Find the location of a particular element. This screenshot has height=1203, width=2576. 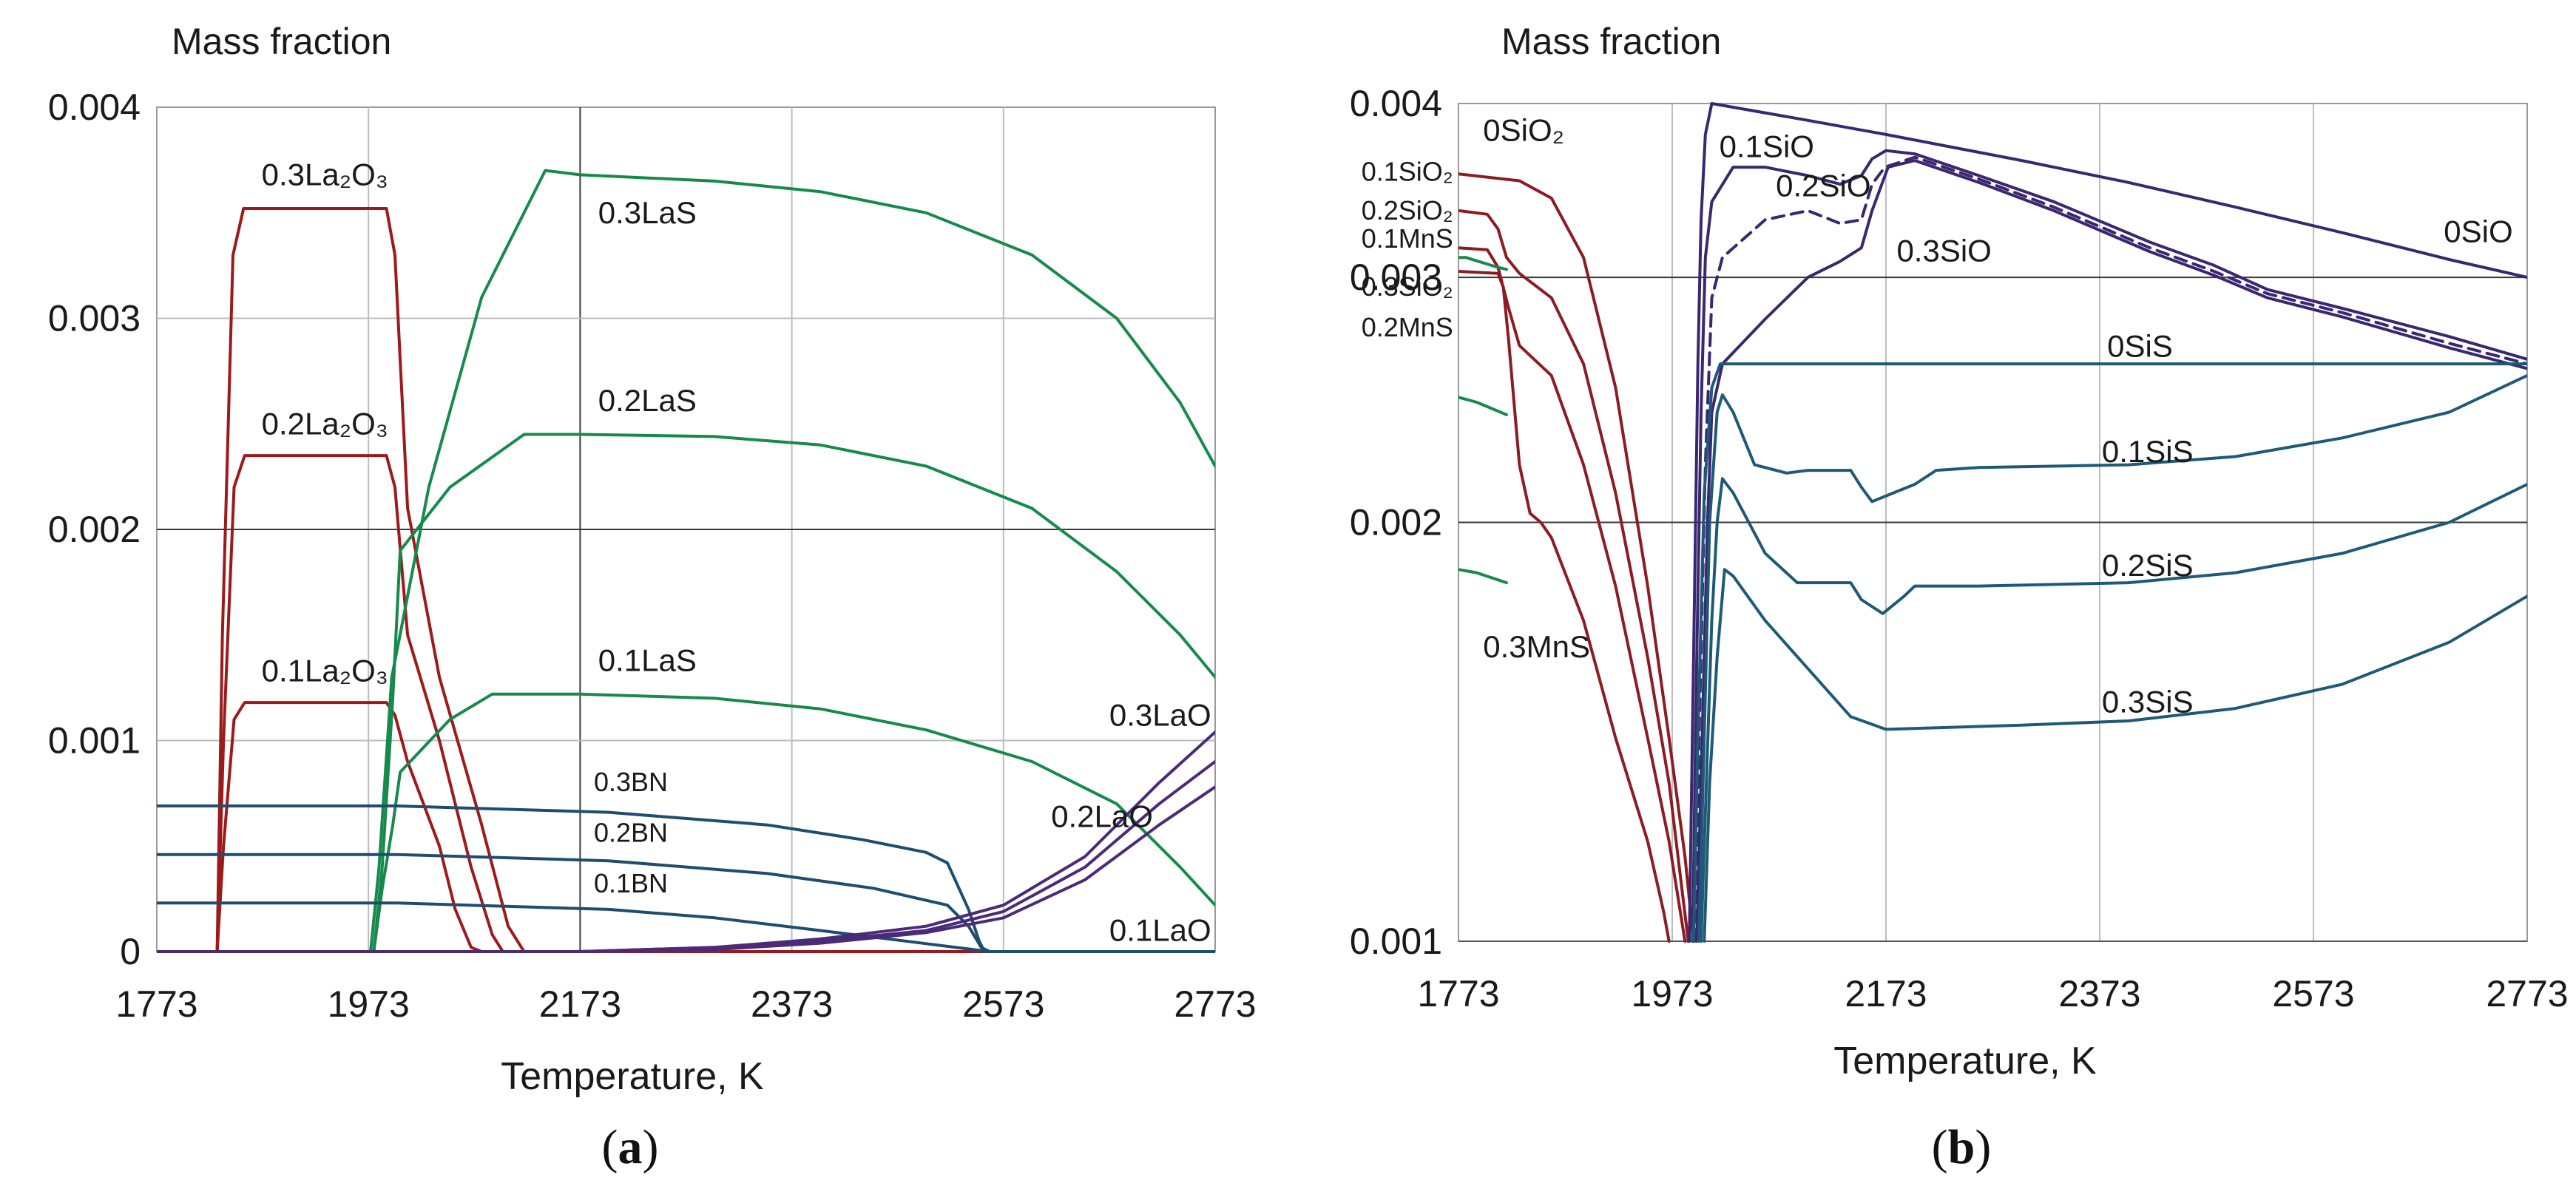

series-label: 0.2SiS is located at coordinates (2148, 566).